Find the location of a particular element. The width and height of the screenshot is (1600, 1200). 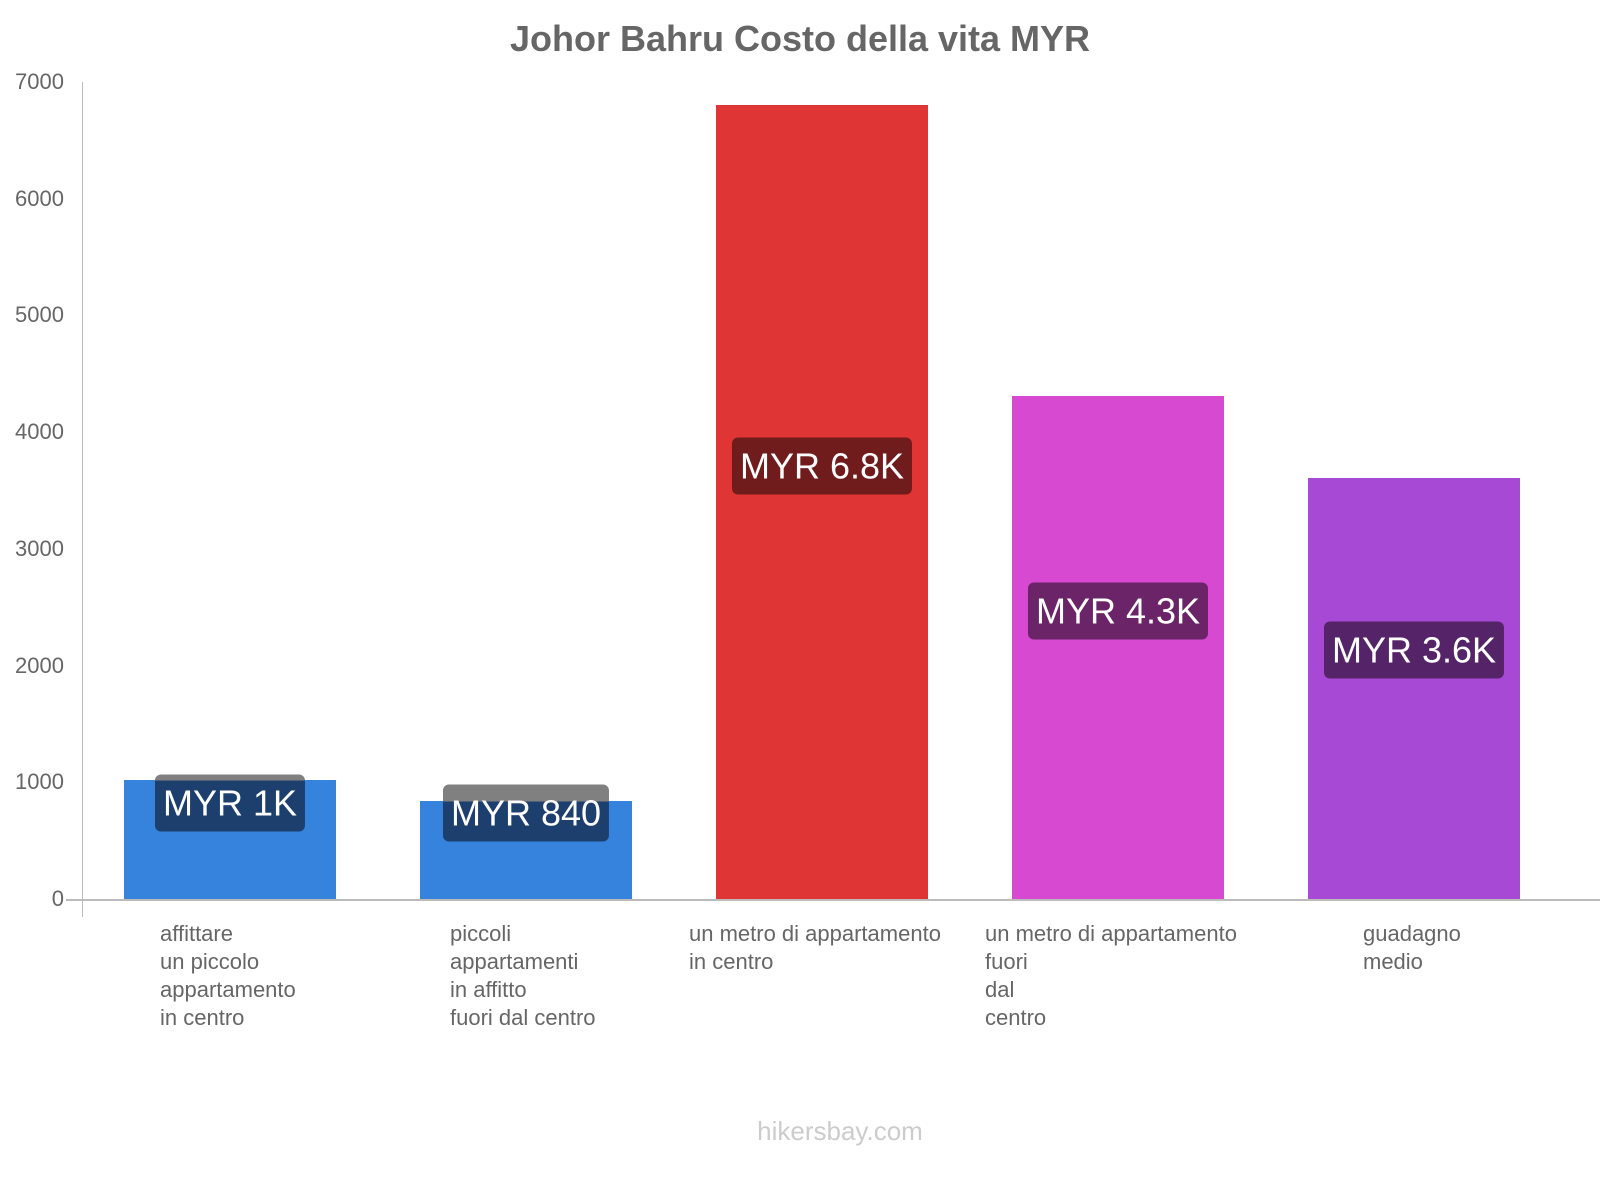

bar-sqm-outside is located at coordinates (1118, 647).